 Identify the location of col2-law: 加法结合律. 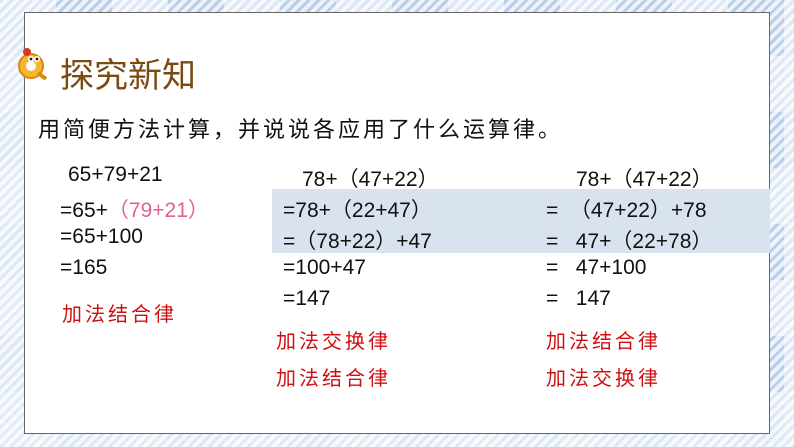
(333, 378).